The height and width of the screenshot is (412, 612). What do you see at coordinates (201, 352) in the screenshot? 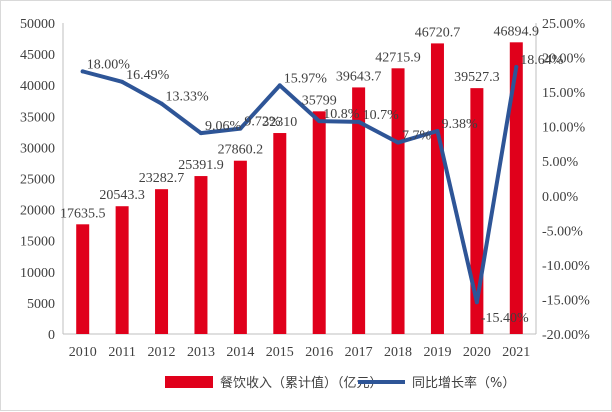
I see `x-tick-label: 2013` at bounding box center [201, 352].